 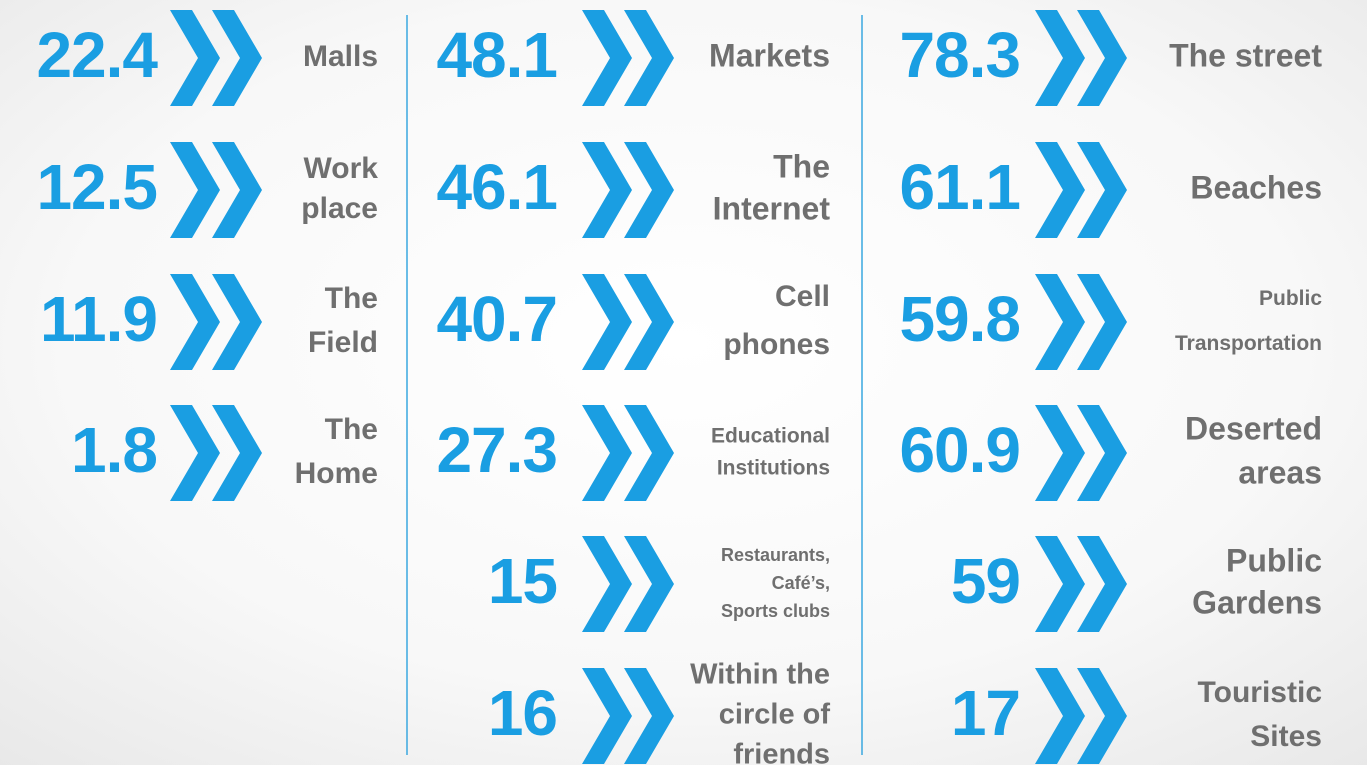 I want to click on value: 12.5, so click(x=96, y=187).